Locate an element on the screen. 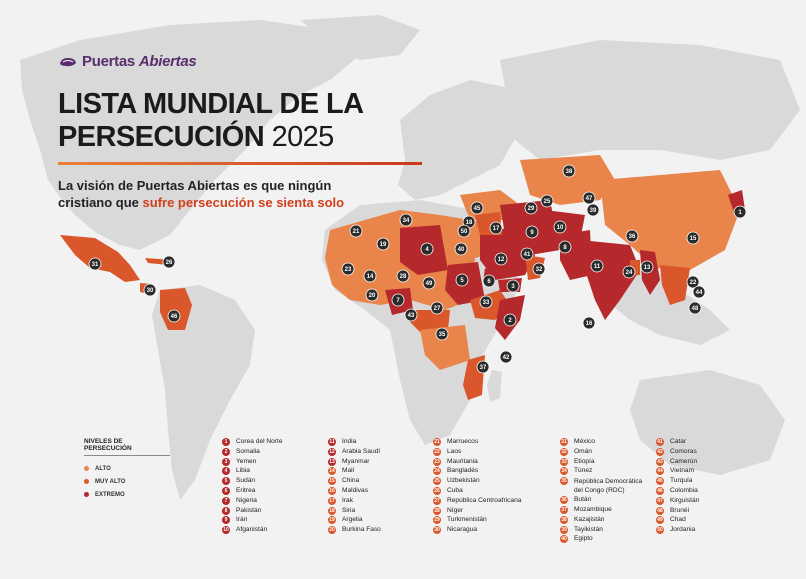 The height and width of the screenshot is (579, 806). map-marker-11: 11 is located at coordinates (597, 266).